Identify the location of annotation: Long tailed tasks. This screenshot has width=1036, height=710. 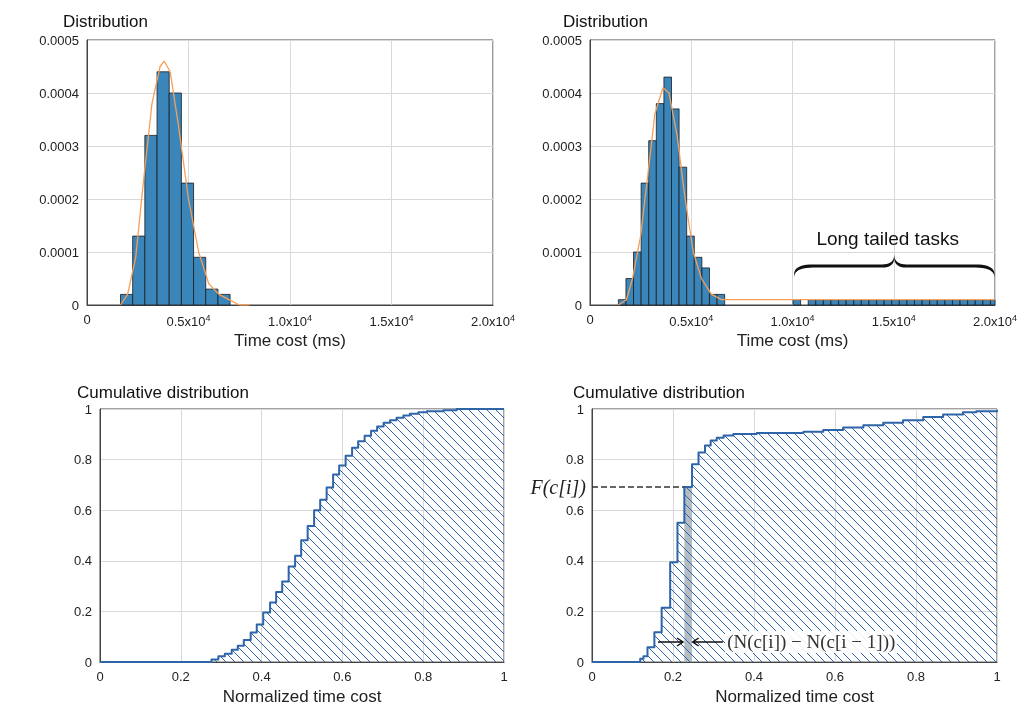
(887, 238).